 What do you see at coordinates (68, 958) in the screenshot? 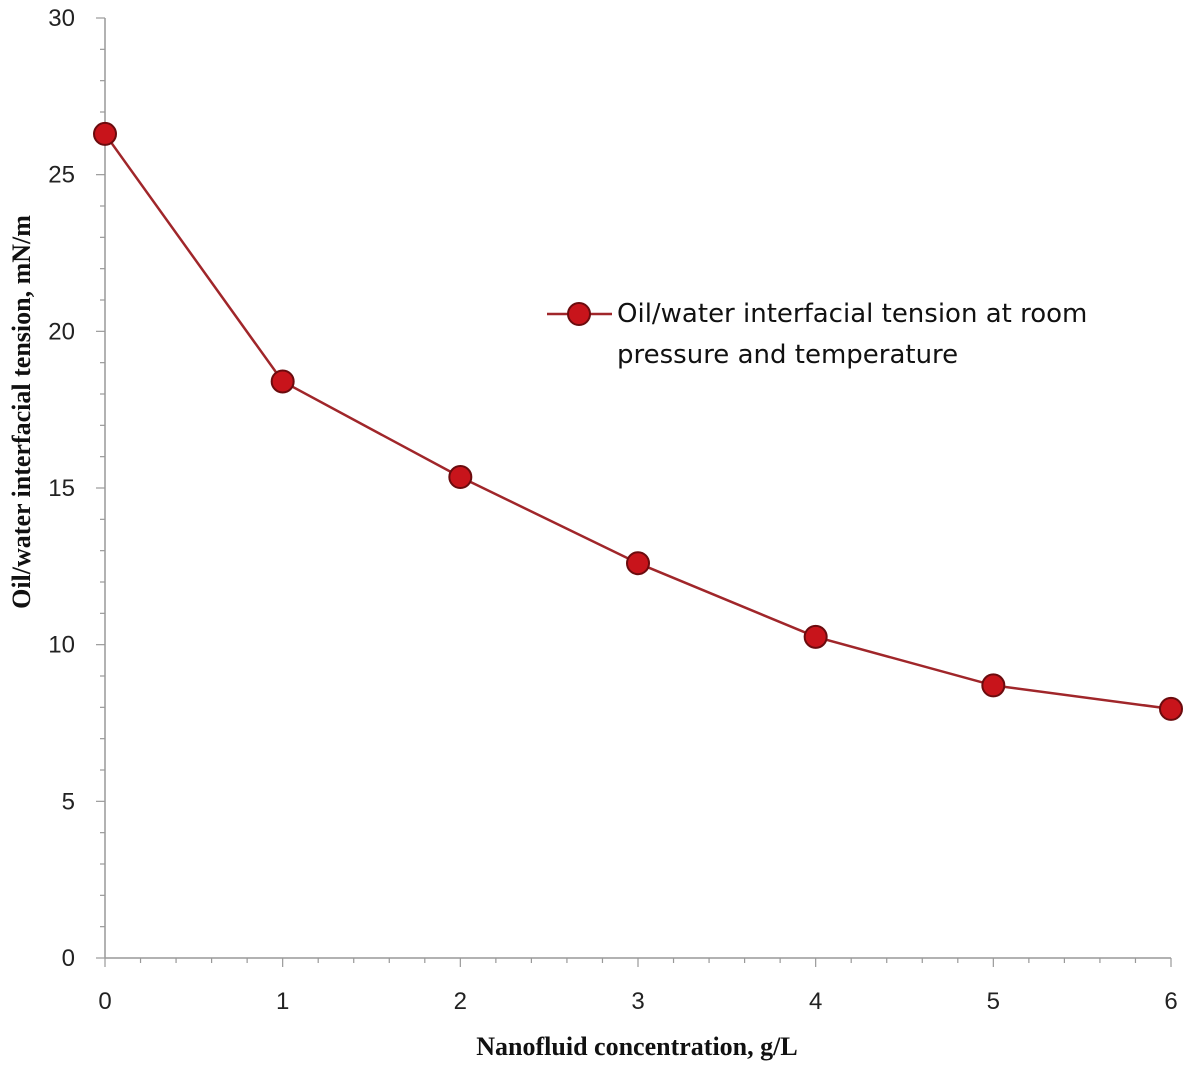
I see `y-tick-label: 0` at bounding box center [68, 958].